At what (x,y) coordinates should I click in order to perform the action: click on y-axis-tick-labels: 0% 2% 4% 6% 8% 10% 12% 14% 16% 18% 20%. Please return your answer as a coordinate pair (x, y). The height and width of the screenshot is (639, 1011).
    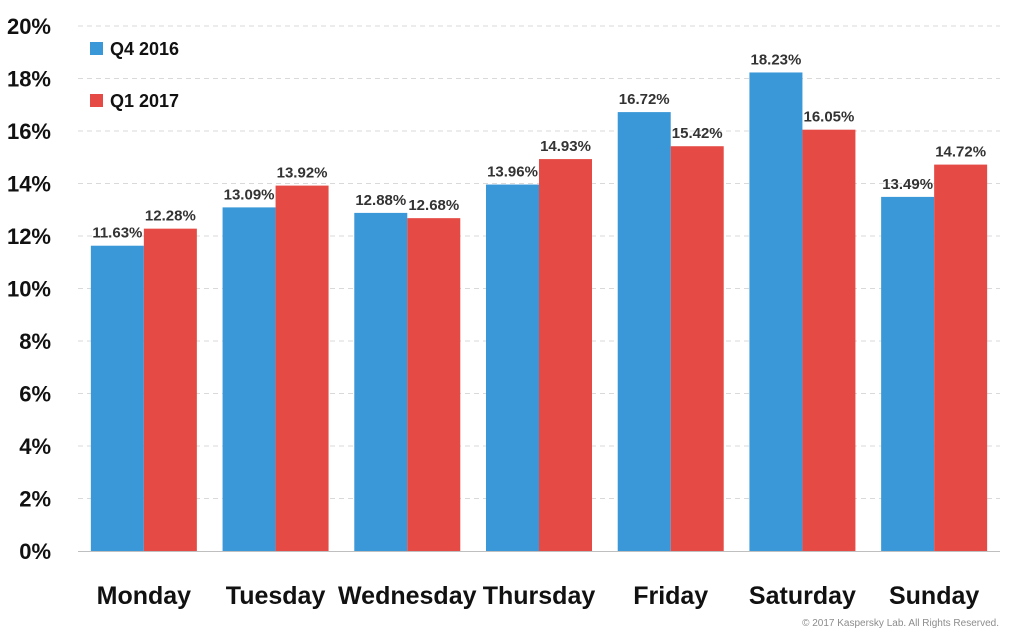
    Looking at the image, I should click on (29, 289).